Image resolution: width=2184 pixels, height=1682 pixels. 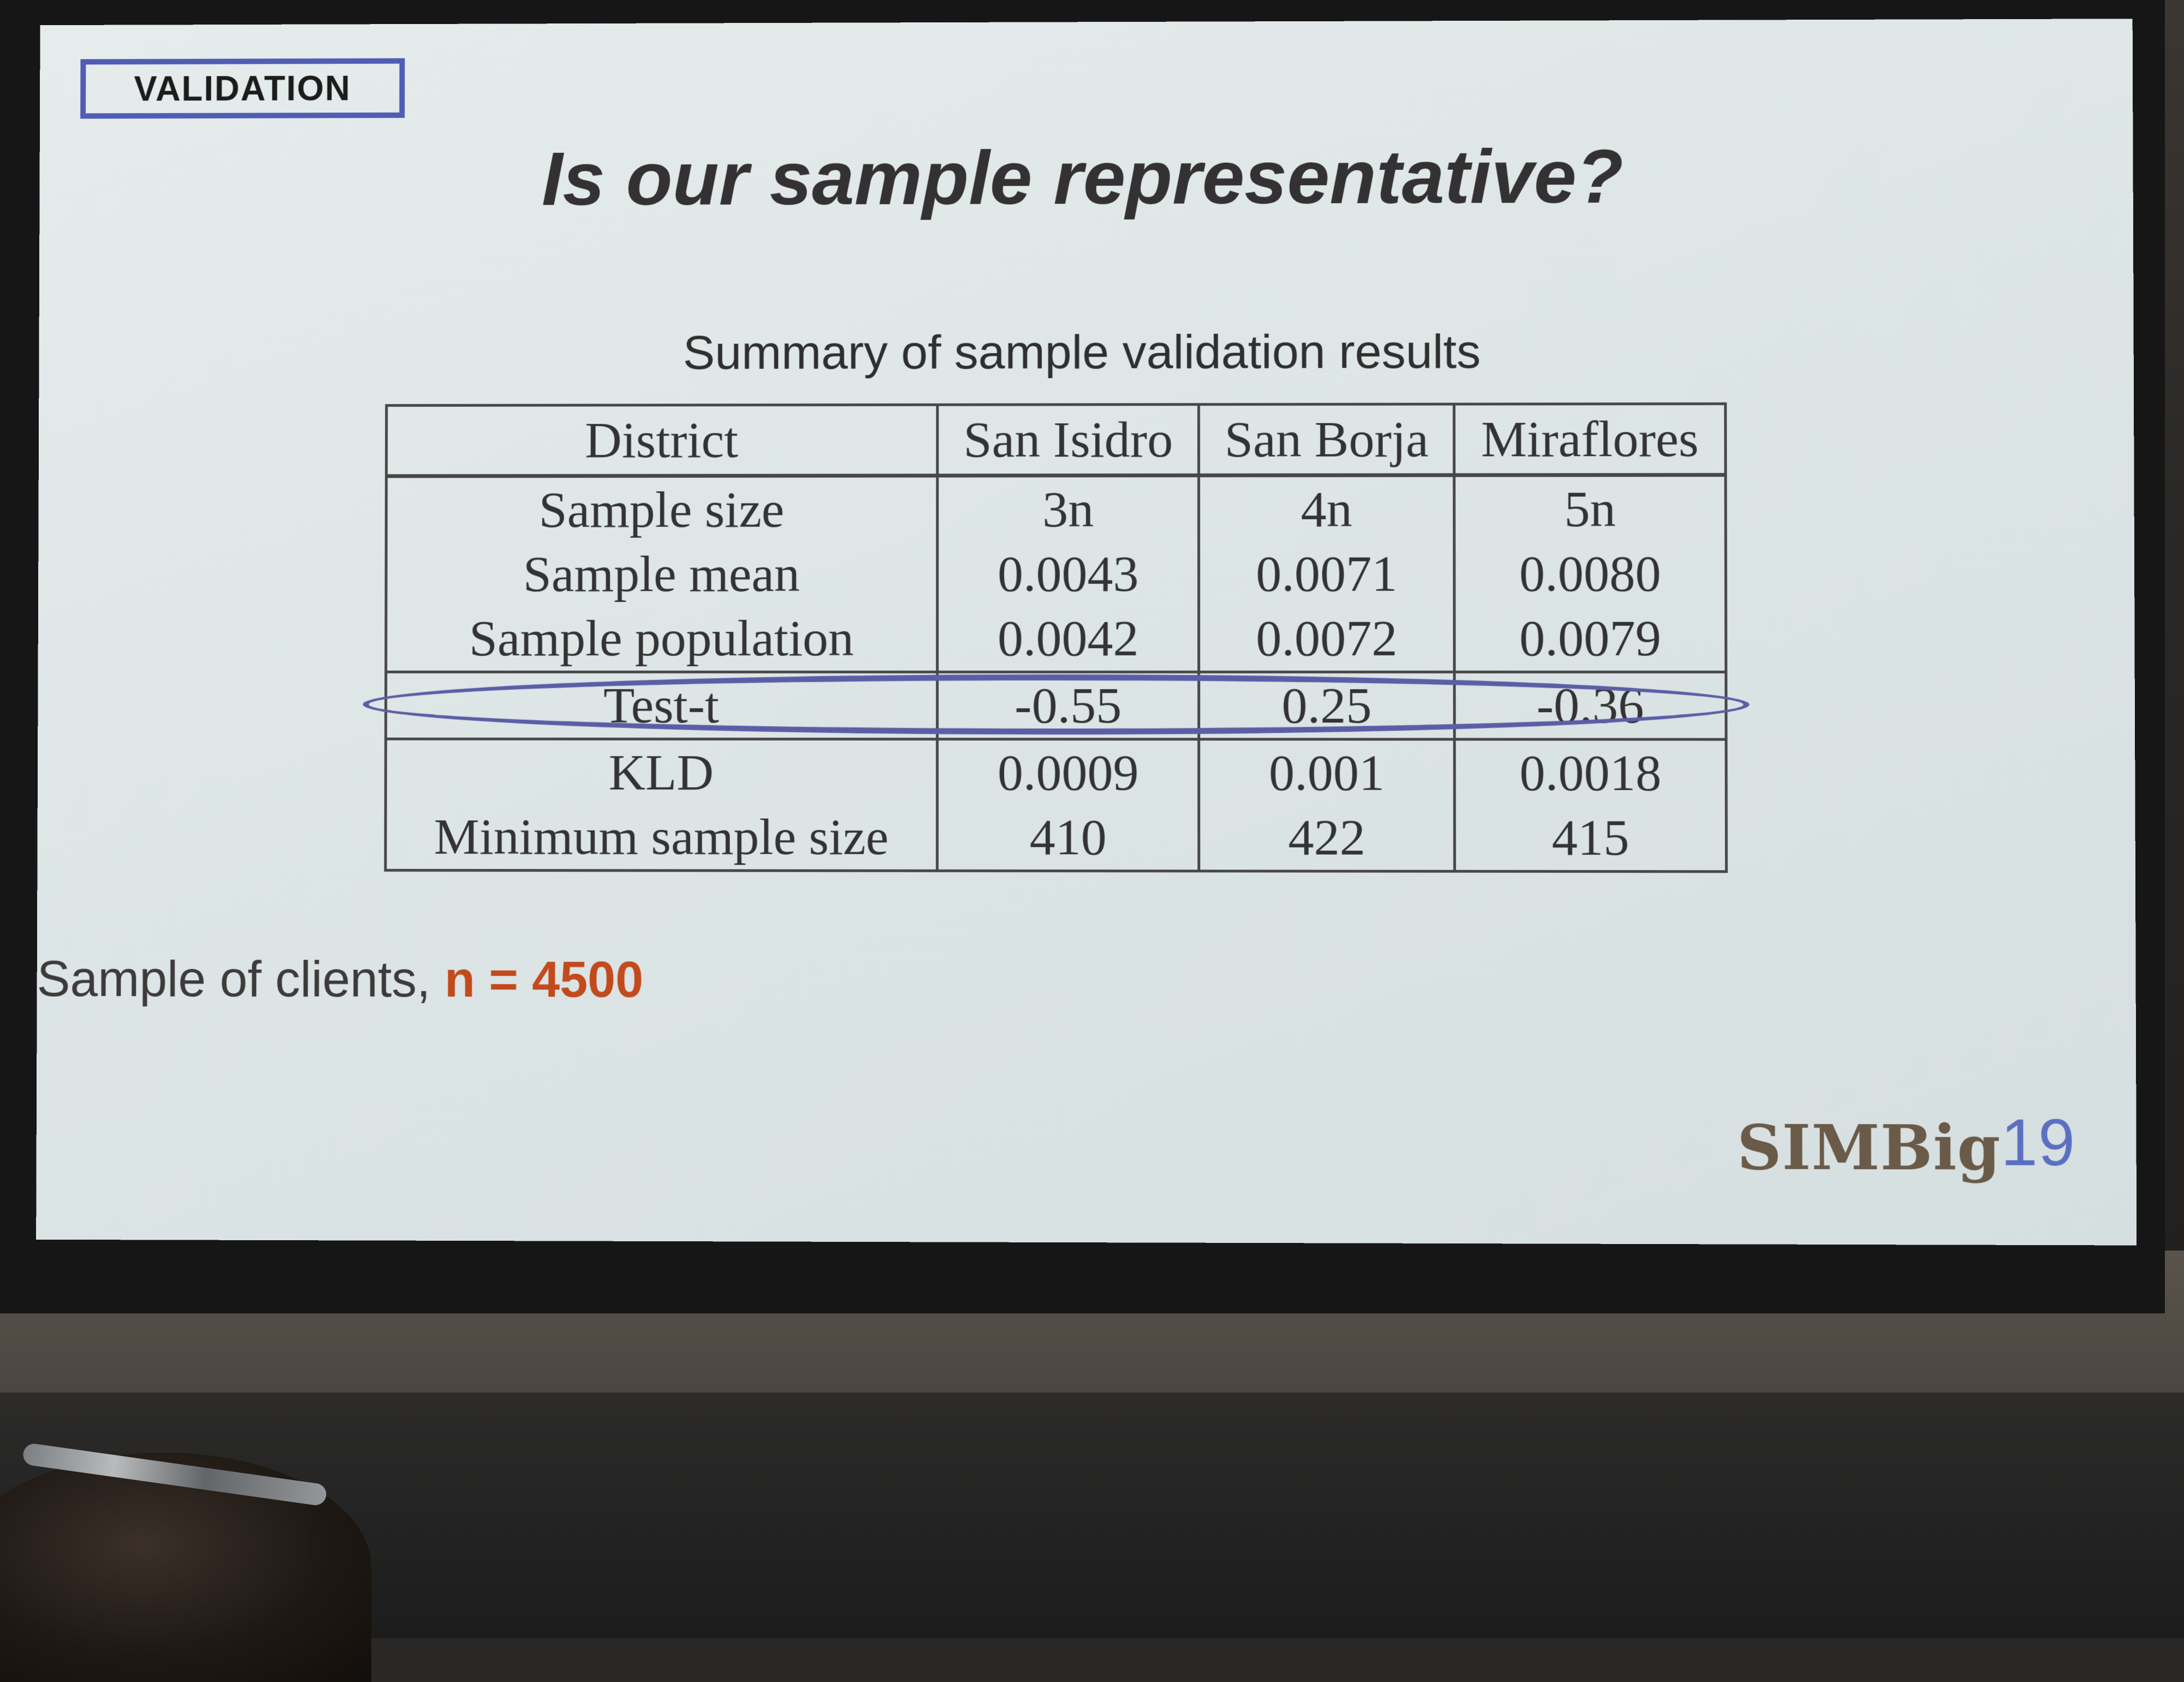 I want to click on column-header: District, so click(x=662, y=440).